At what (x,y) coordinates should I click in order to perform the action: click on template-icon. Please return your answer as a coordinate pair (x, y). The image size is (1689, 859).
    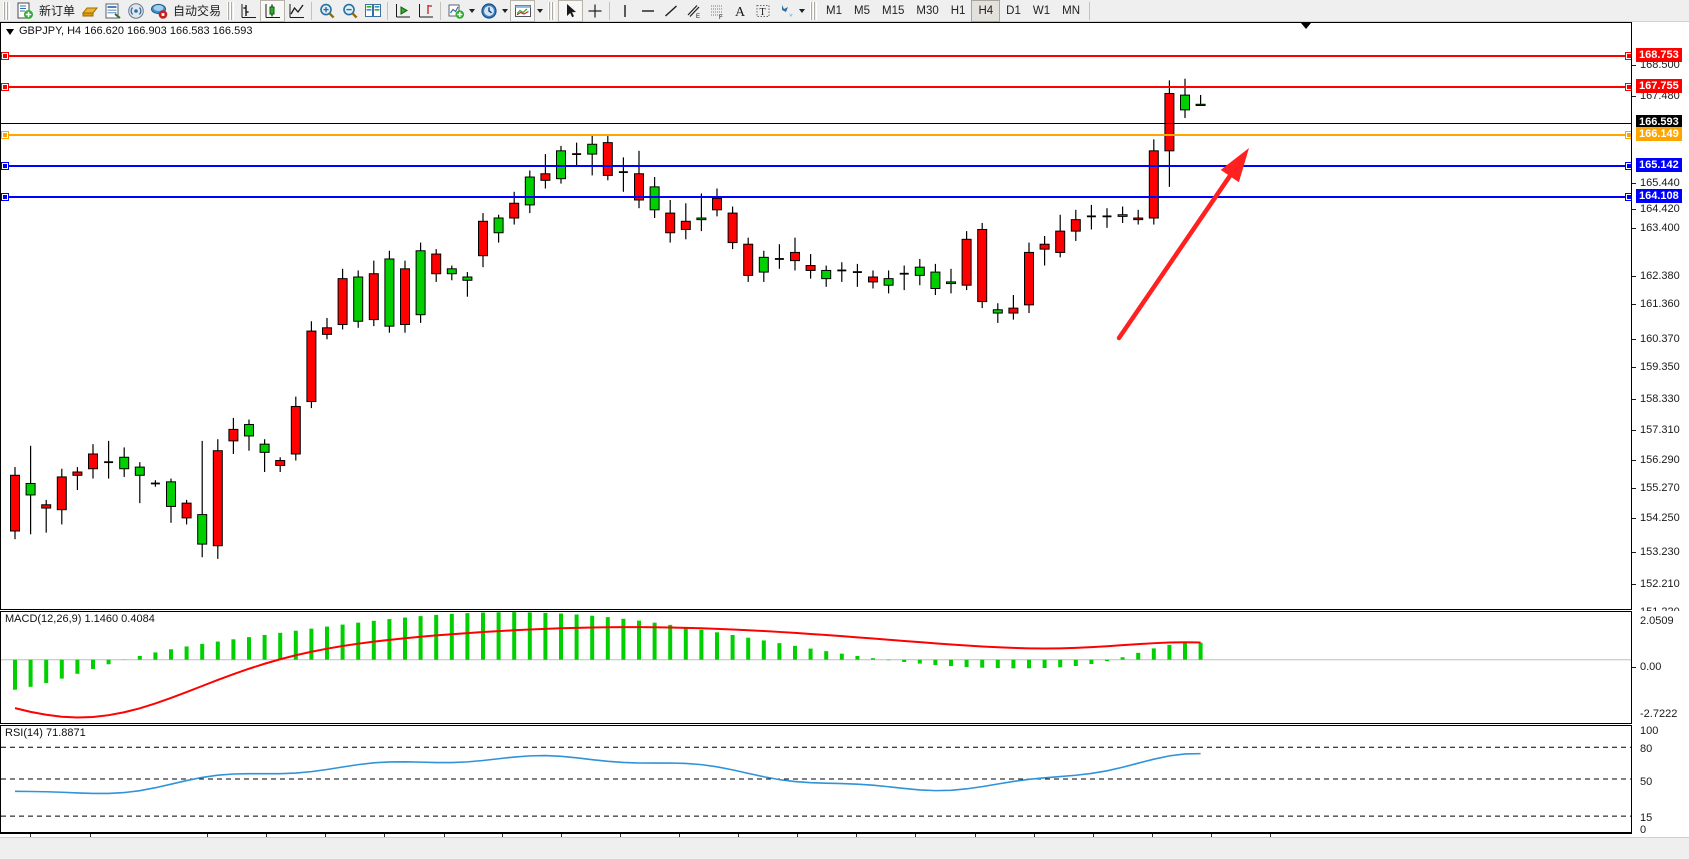
    Looking at the image, I should click on (523, 11).